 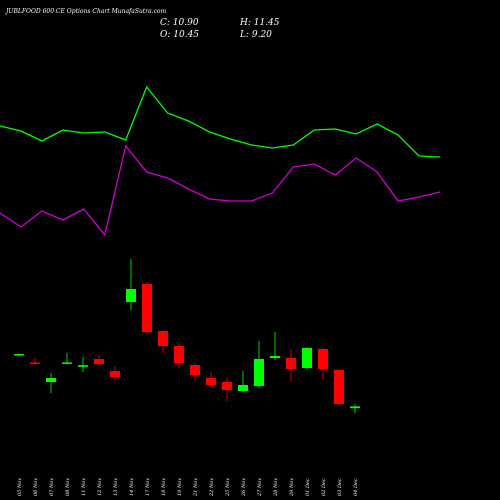 I want to click on x-tick-label: 17 Nov, so click(x=148, y=487).